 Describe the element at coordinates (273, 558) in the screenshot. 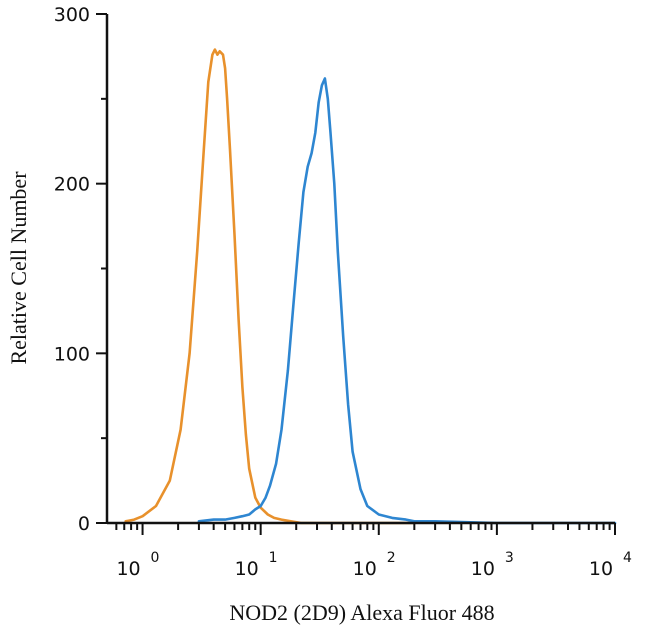

I see `x-tick-exponent: 1` at that location.